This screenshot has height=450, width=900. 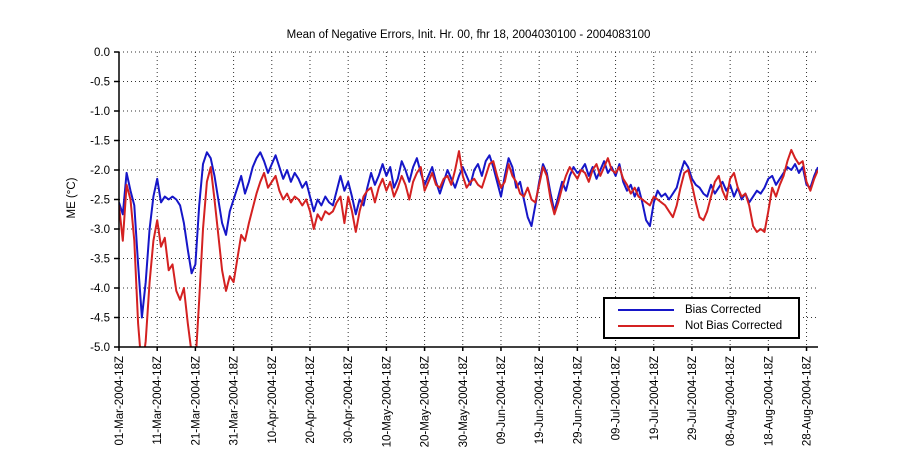 I want to click on y-tick-label: -0.5, so click(x=100, y=83).